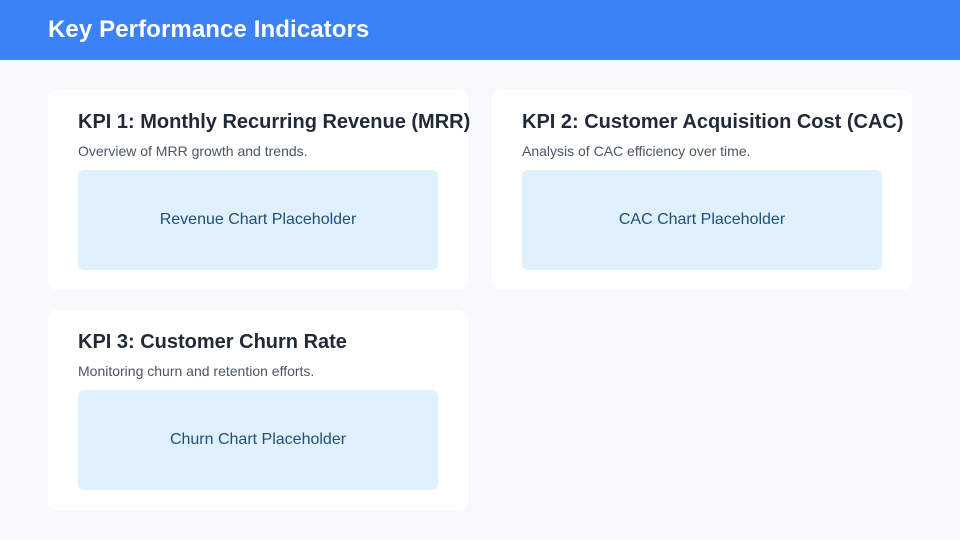 Image resolution: width=960 pixels, height=540 pixels. I want to click on cac-chart-placeholder: CAC Chart Placeholder, so click(702, 220).